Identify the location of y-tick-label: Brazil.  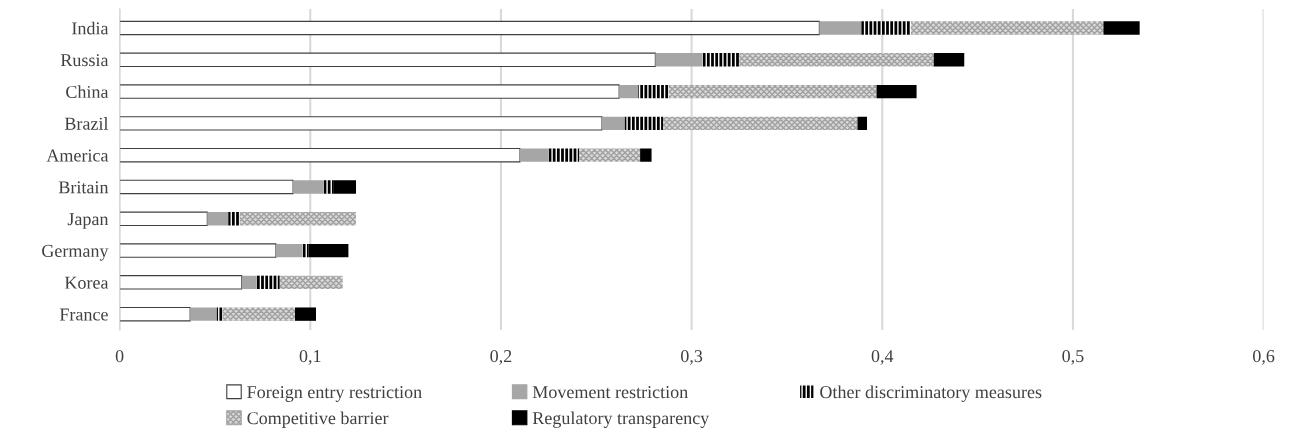
(86, 123).